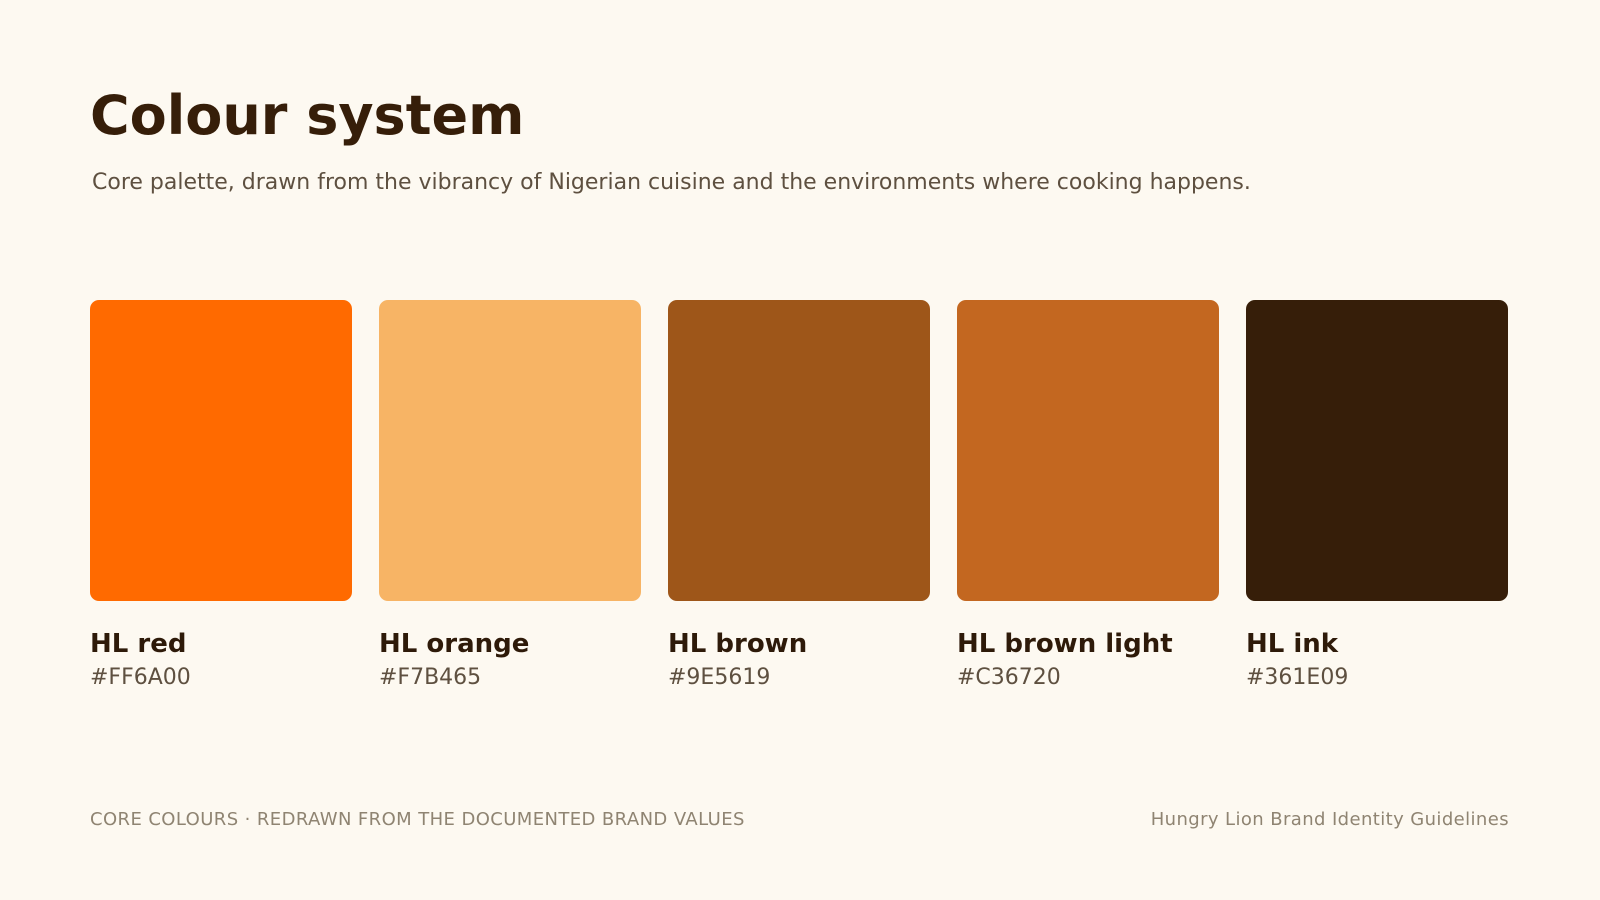 The image size is (1600, 900). I want to click on footer-brand-title: Hungry Lion Brand Identity Guidelines, so click(1329, 819).